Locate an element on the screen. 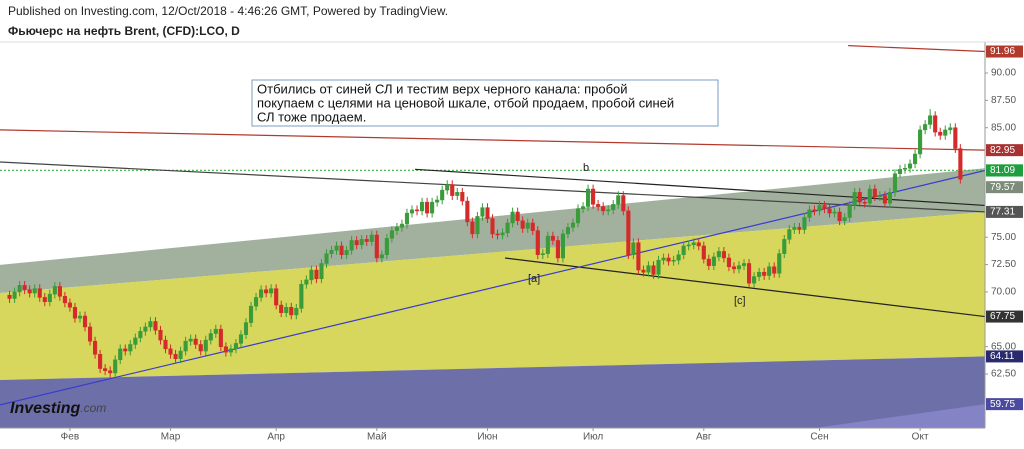 The image size is (1024, 449). channel-band is located at coordinates (899, 416).